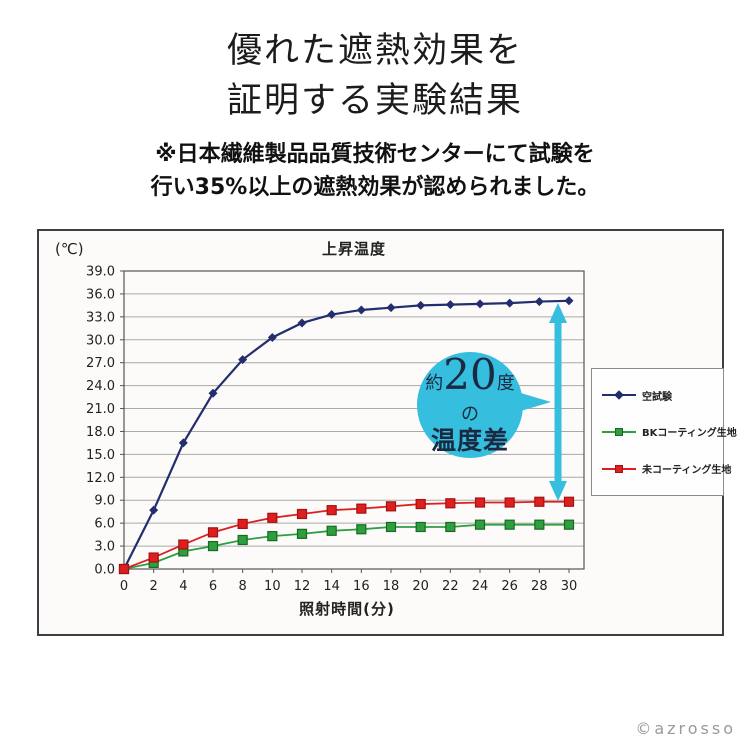 This screenshot has height=750, width=750. What do you see at coordinates (243, 586) in the screenshot?
I see `svg-text: 8` at bounding box center [243, 586].